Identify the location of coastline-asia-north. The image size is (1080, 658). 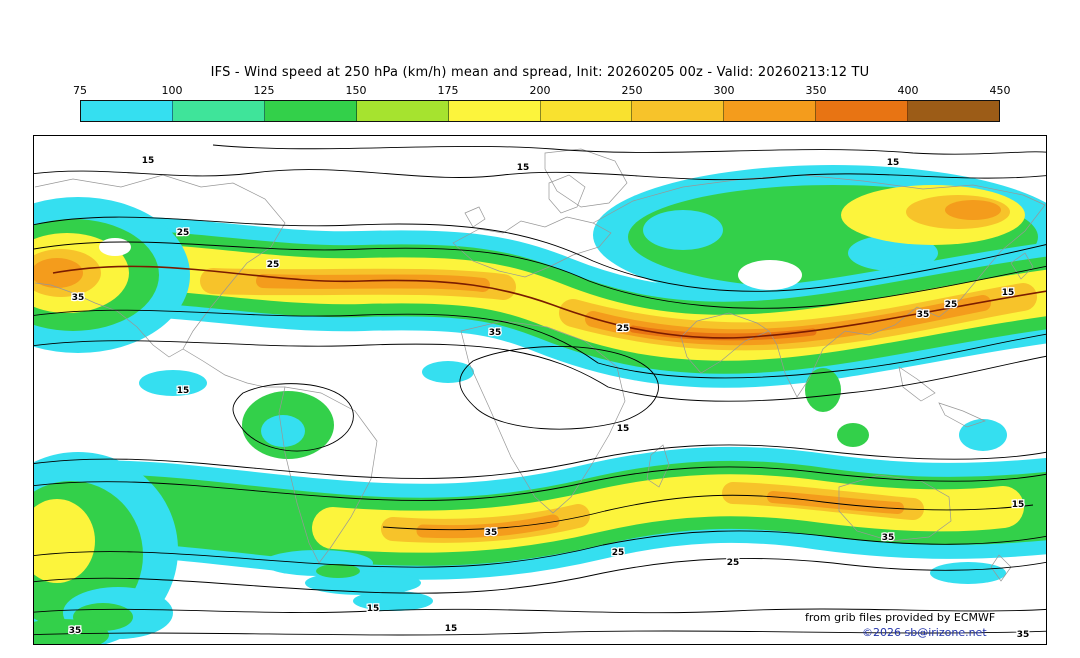
(819, 199).